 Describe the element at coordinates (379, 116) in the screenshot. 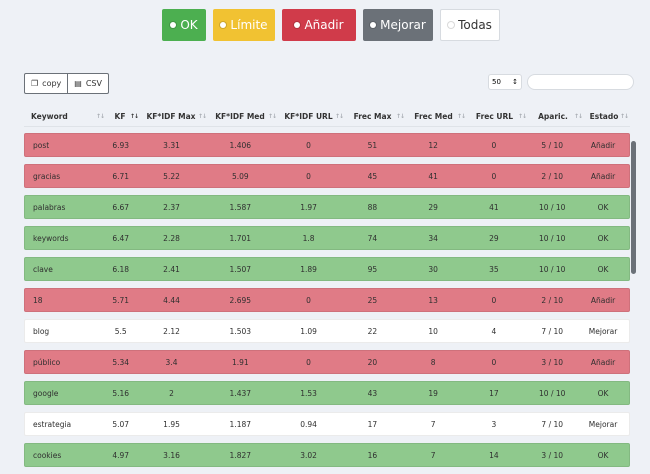

I see `column-header-frec-max: Frec Max ↑↓` at that location.